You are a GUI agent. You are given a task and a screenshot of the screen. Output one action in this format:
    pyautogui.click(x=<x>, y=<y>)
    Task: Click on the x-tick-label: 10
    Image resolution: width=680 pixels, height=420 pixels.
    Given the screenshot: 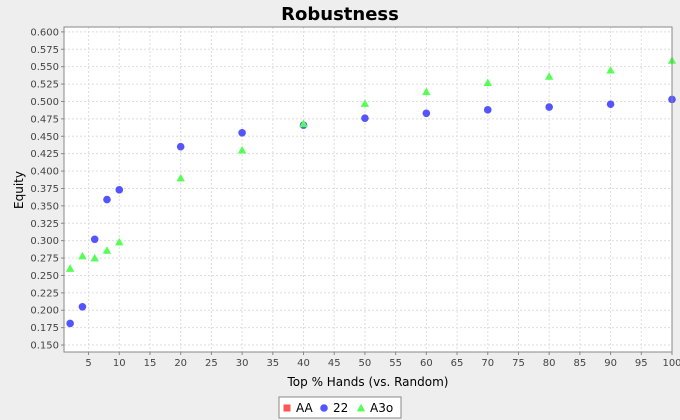 What is the action you would take?
    pyautogui.click(x=119, y=363)
    